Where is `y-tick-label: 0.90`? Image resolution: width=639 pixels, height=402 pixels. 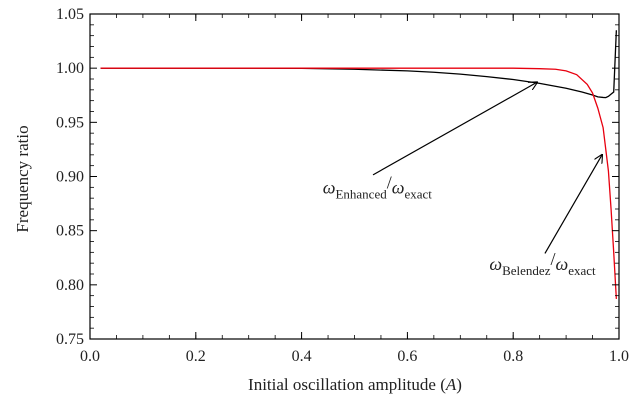
y-tick-label: 0.90 is located at coordinates (70, 177).